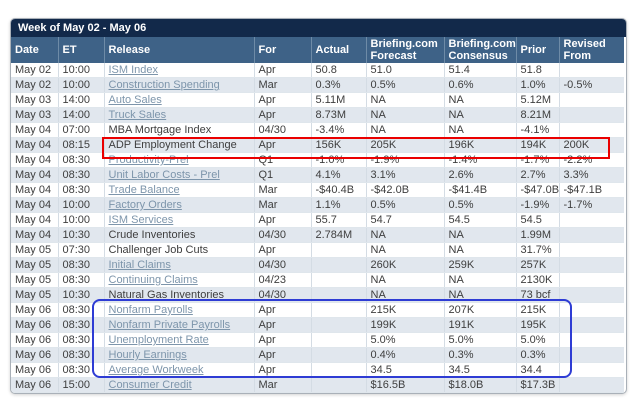 This screenshot has width=640, height=400. What do you see at coordinates (139, 265) in the screenshot?
I see `release-link: Initial Claims` at bounding box center [139, 265].